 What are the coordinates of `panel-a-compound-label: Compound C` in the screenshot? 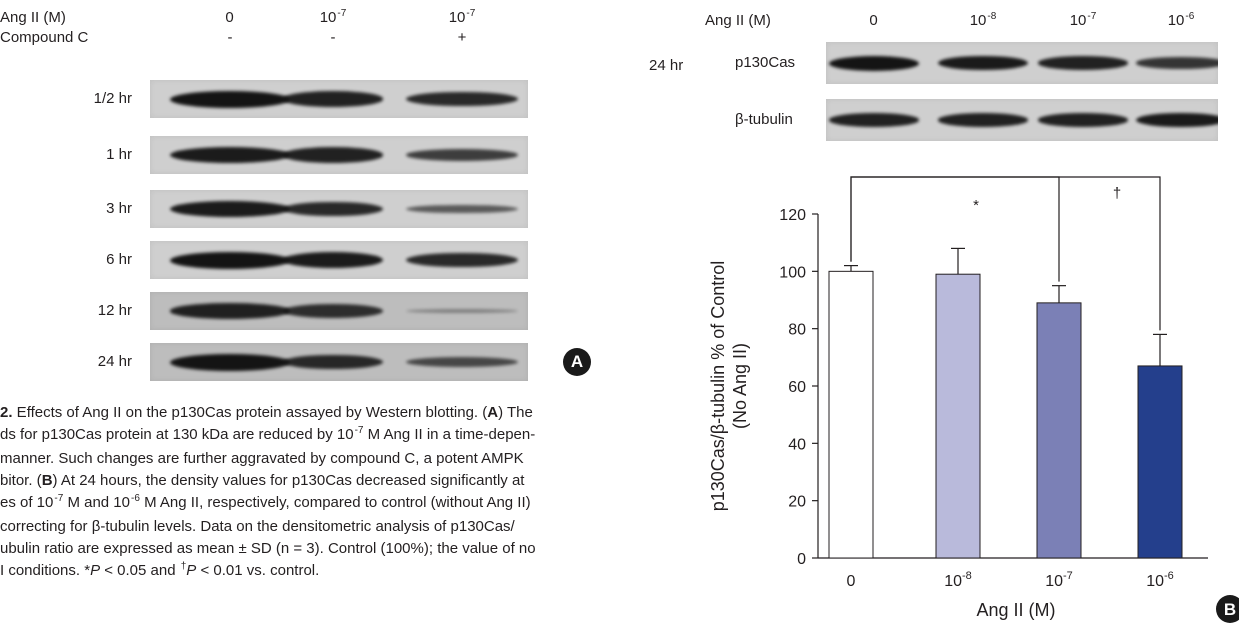 It's located at (44, 37).